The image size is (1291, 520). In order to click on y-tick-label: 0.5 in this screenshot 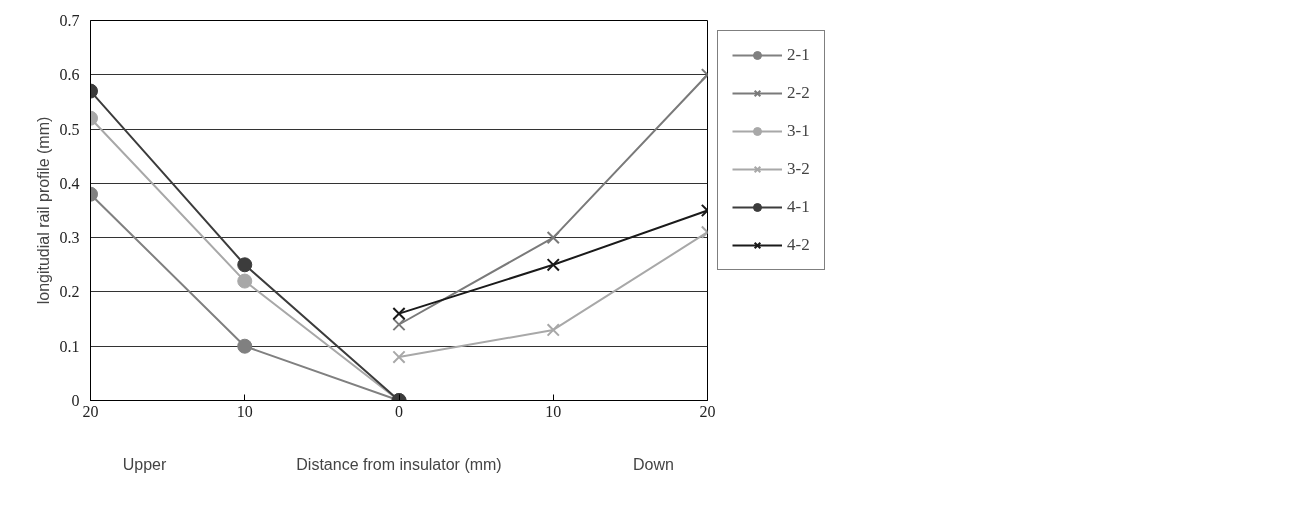, I will do `click(69, 129)`.